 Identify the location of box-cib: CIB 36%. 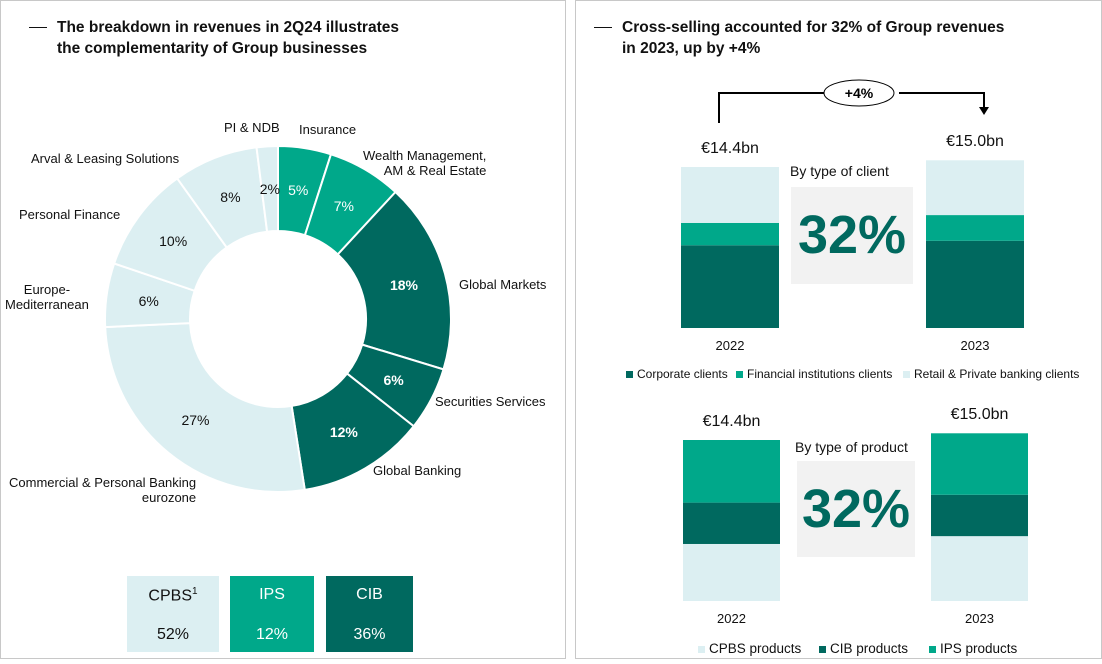
(369, 614).